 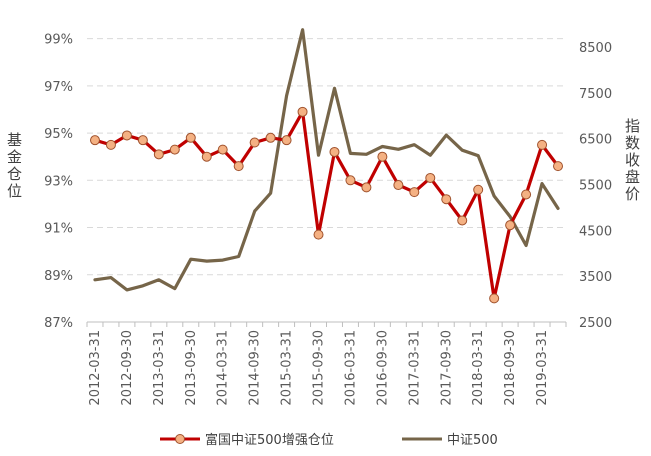 I want to click on left-y-axis-title: 基金仓位, so click(x=14, y=166).